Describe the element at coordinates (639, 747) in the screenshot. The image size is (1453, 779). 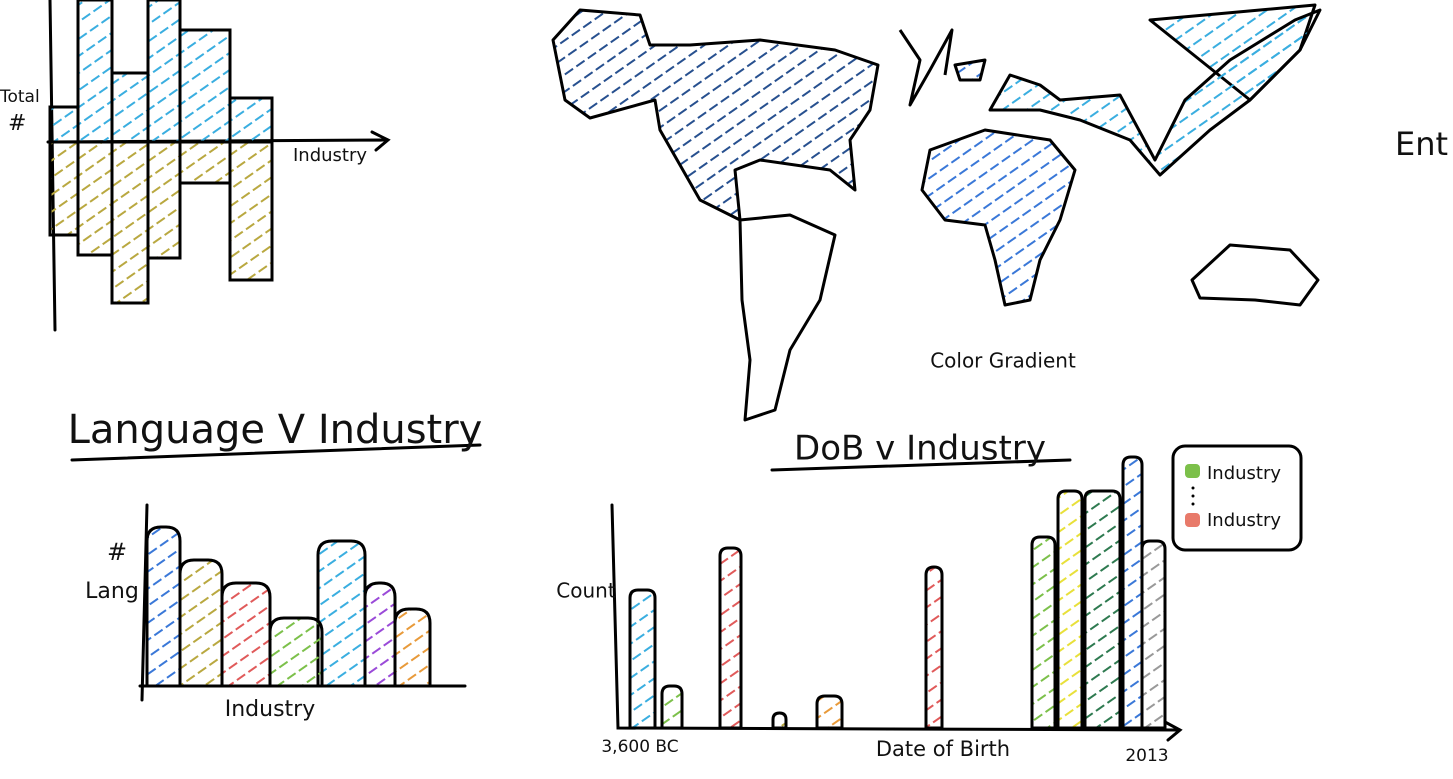
I see `x-start-label: 3,600 BC` at that location.